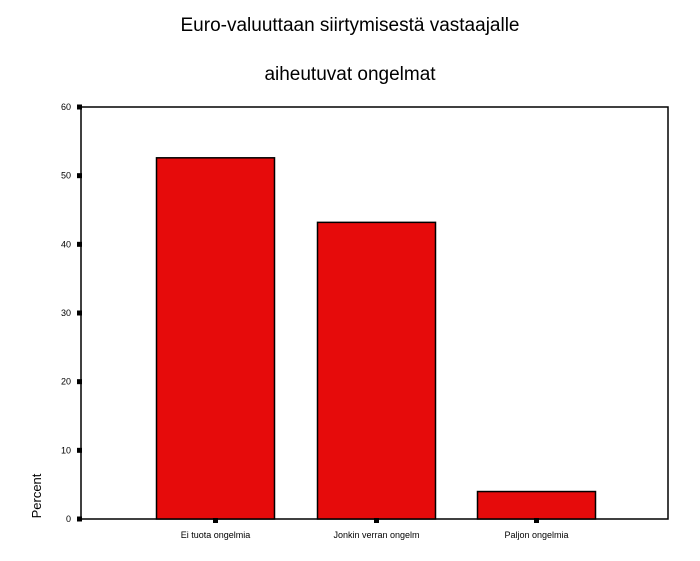  What do you see at coordinates (376, 535) in the screenshot?
I see `x-tick-label: Jonkin verran ongelm` at bounding box center [376, 535].